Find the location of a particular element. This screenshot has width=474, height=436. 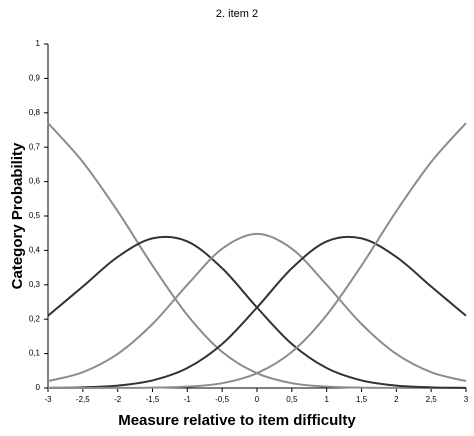

y-axis-label: Category Probability is located at coordinates (17, 215).